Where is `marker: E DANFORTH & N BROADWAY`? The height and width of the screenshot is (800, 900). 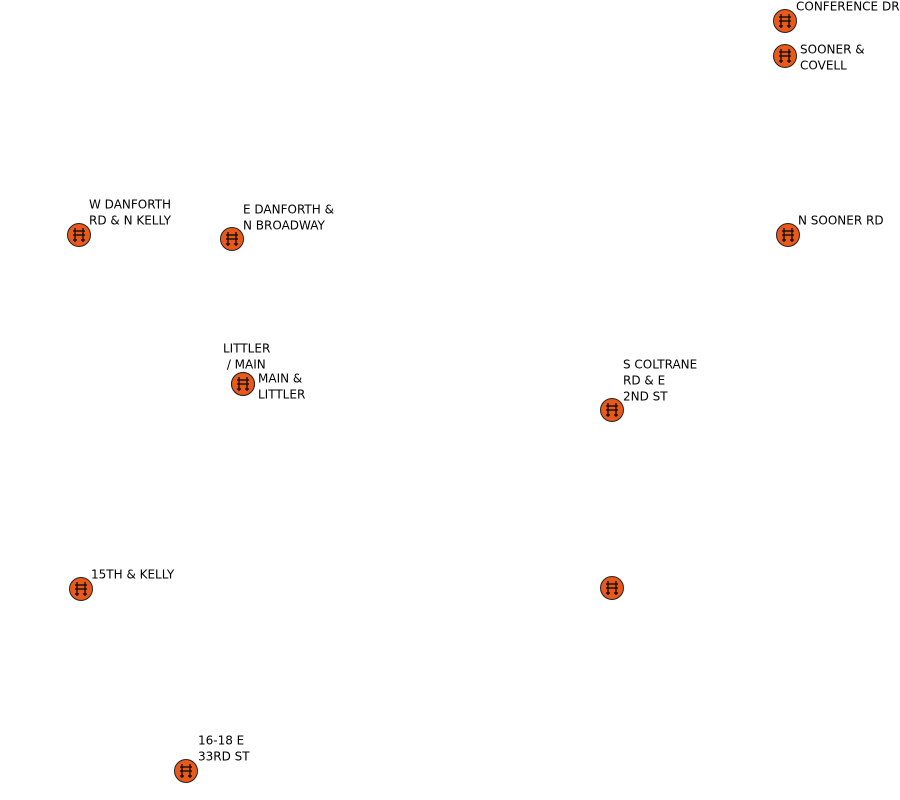 marker: E DANFORTH & N BROADWAY is located at coordinates (277, 227).